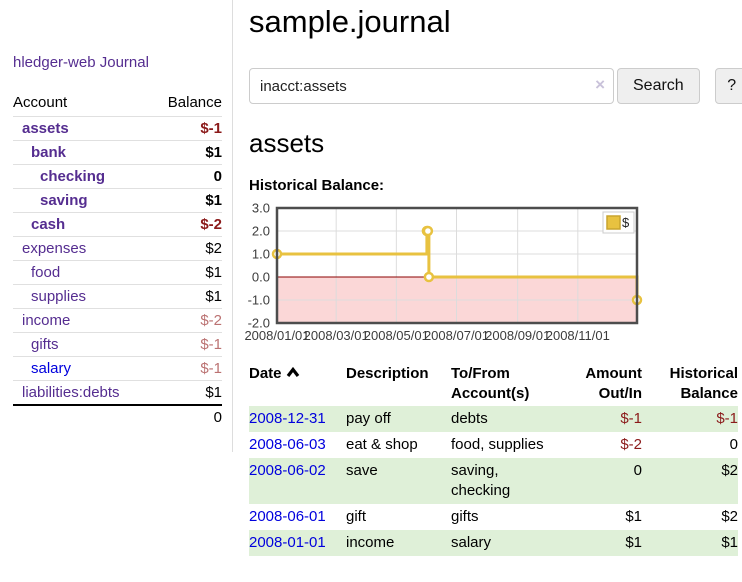 This screenshot has width=742, height=582. I want to click on account-link: gifts, so click(45, 344).